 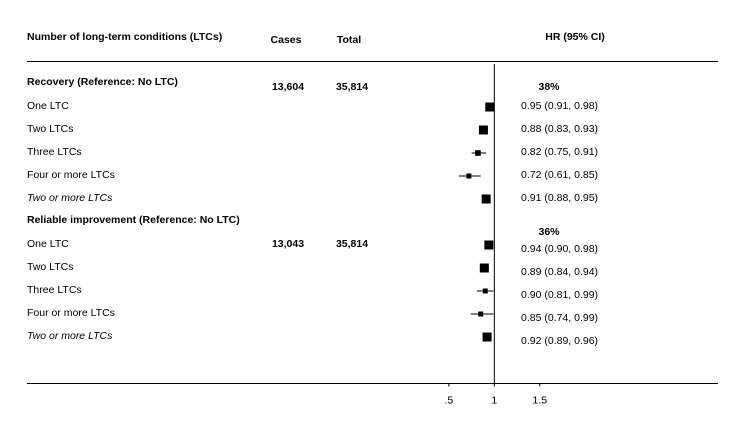 What do you see at coordinates (559, 249) in the screenshot?
I see `value-label: 0.94 (0.90, 0.98)` at bounding box center [559, 249].